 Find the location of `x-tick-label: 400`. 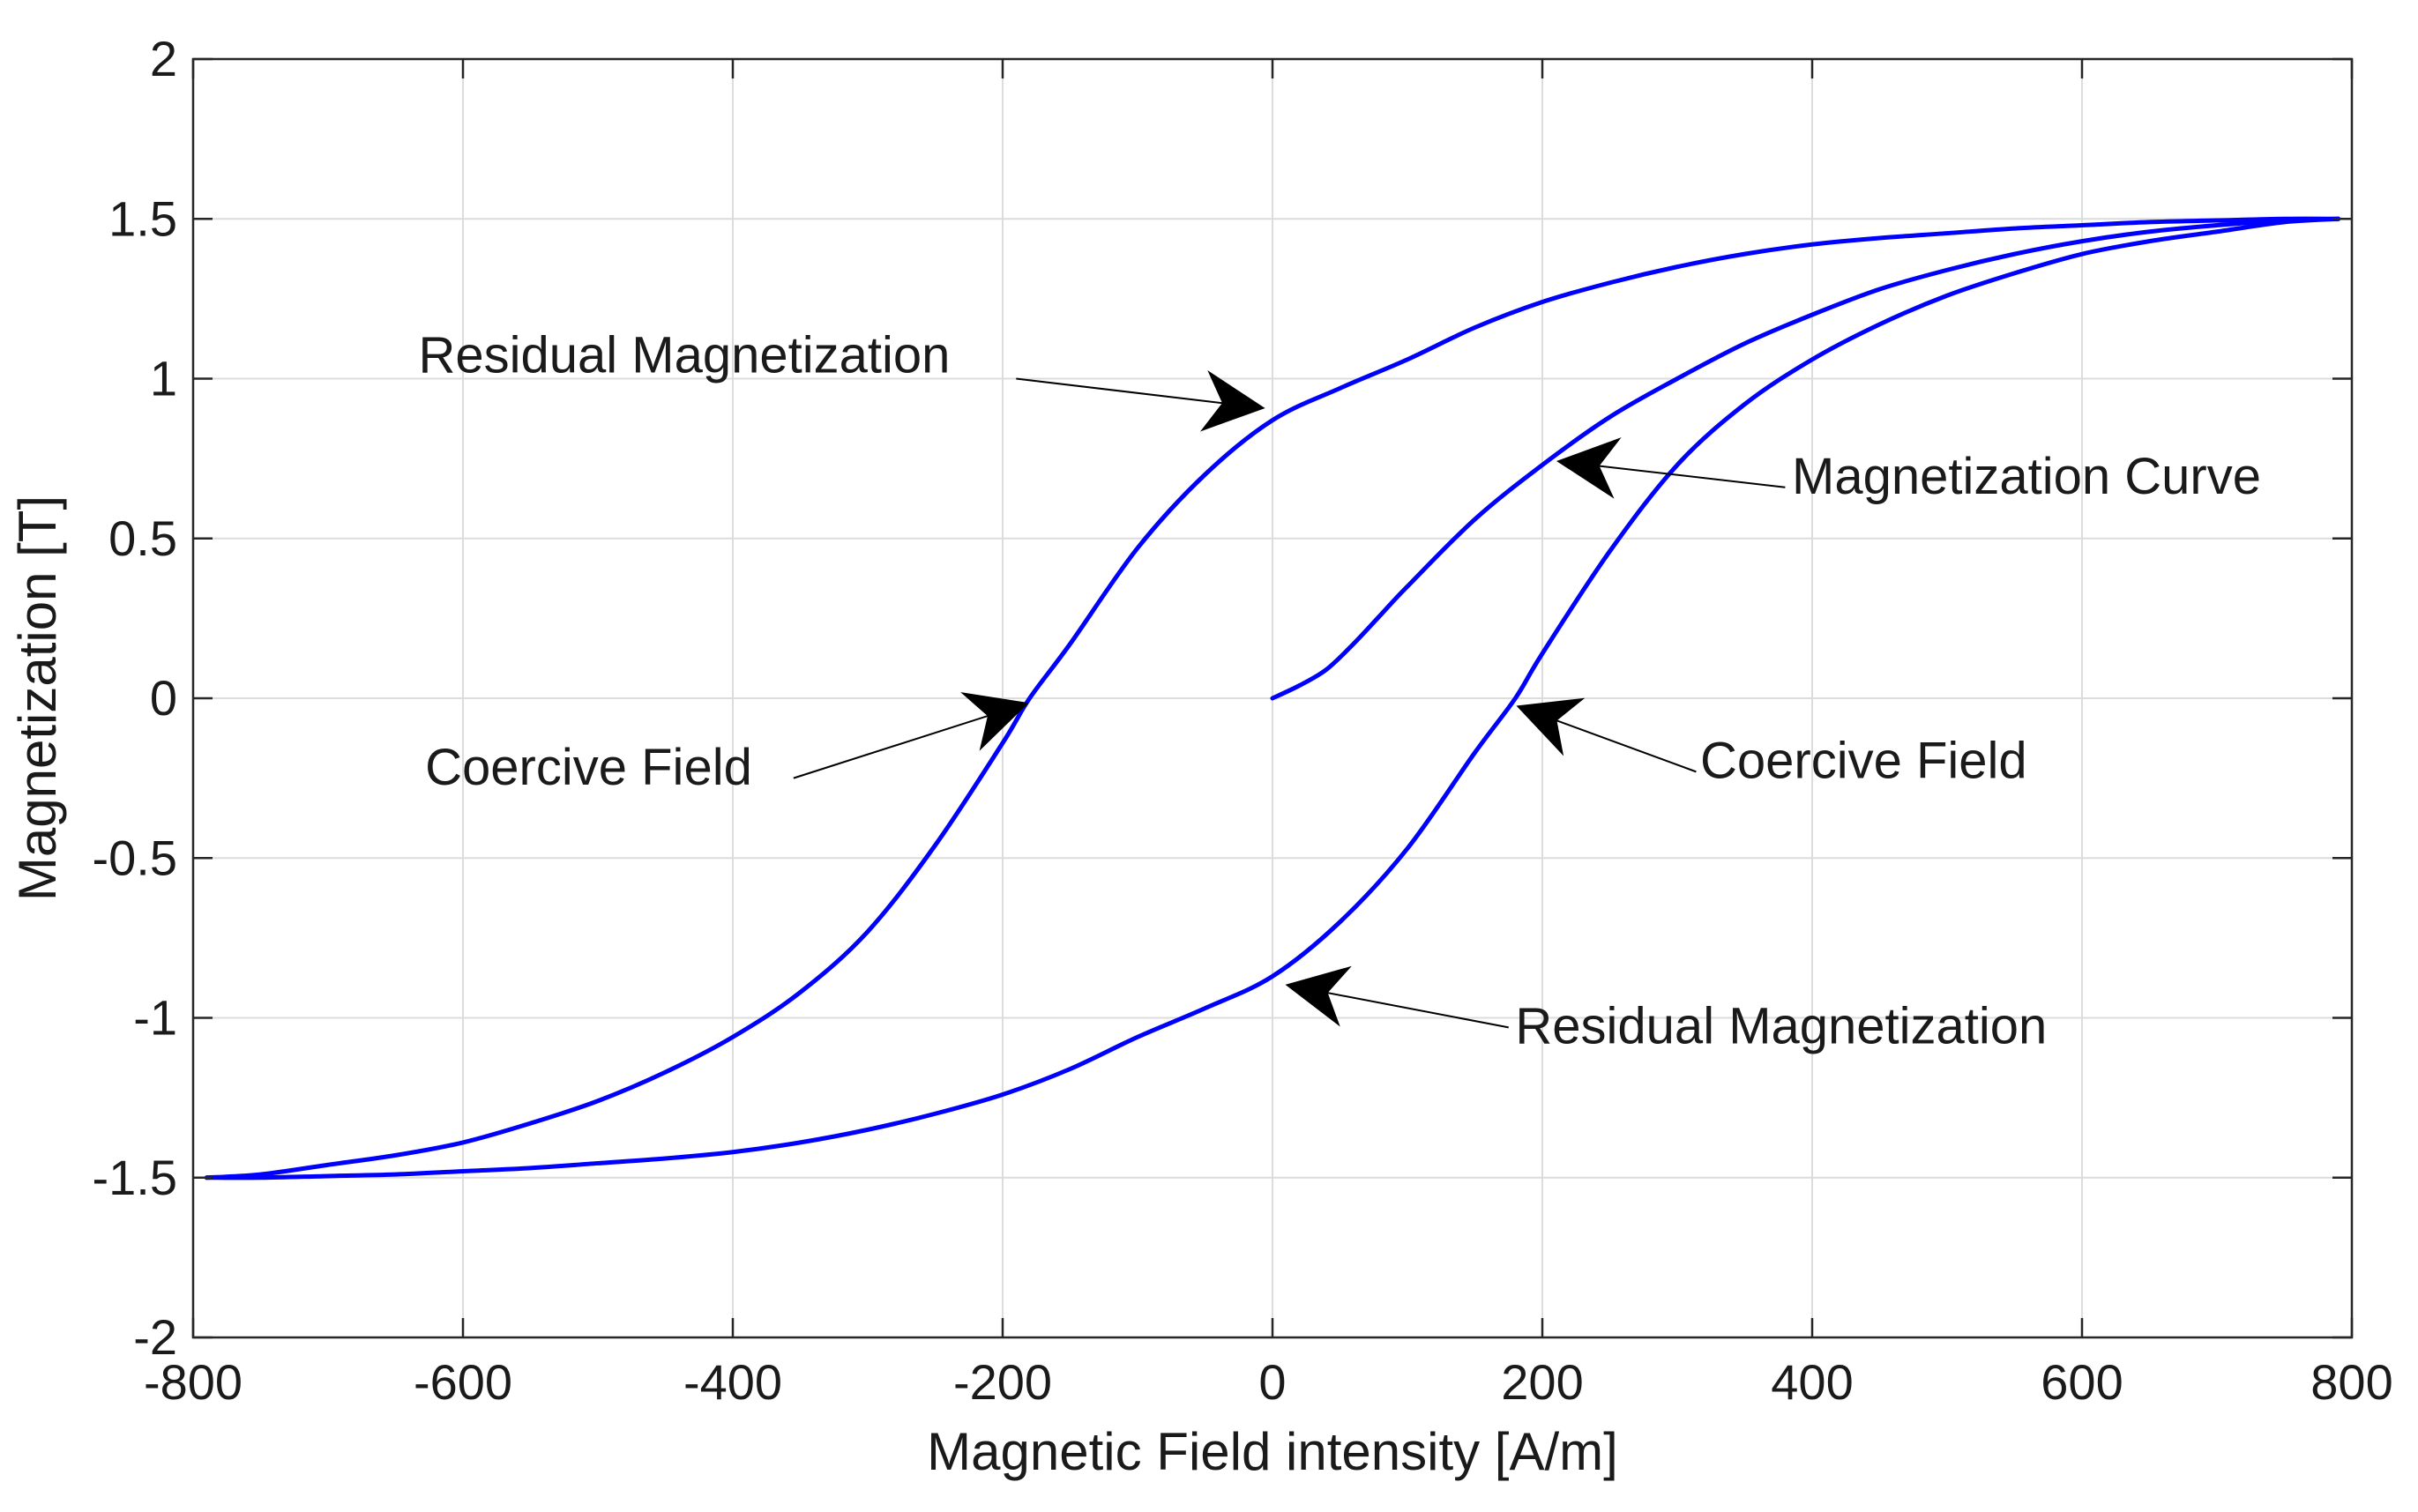

x-tick-label: 400 is located at coordinates (1812, 1382).